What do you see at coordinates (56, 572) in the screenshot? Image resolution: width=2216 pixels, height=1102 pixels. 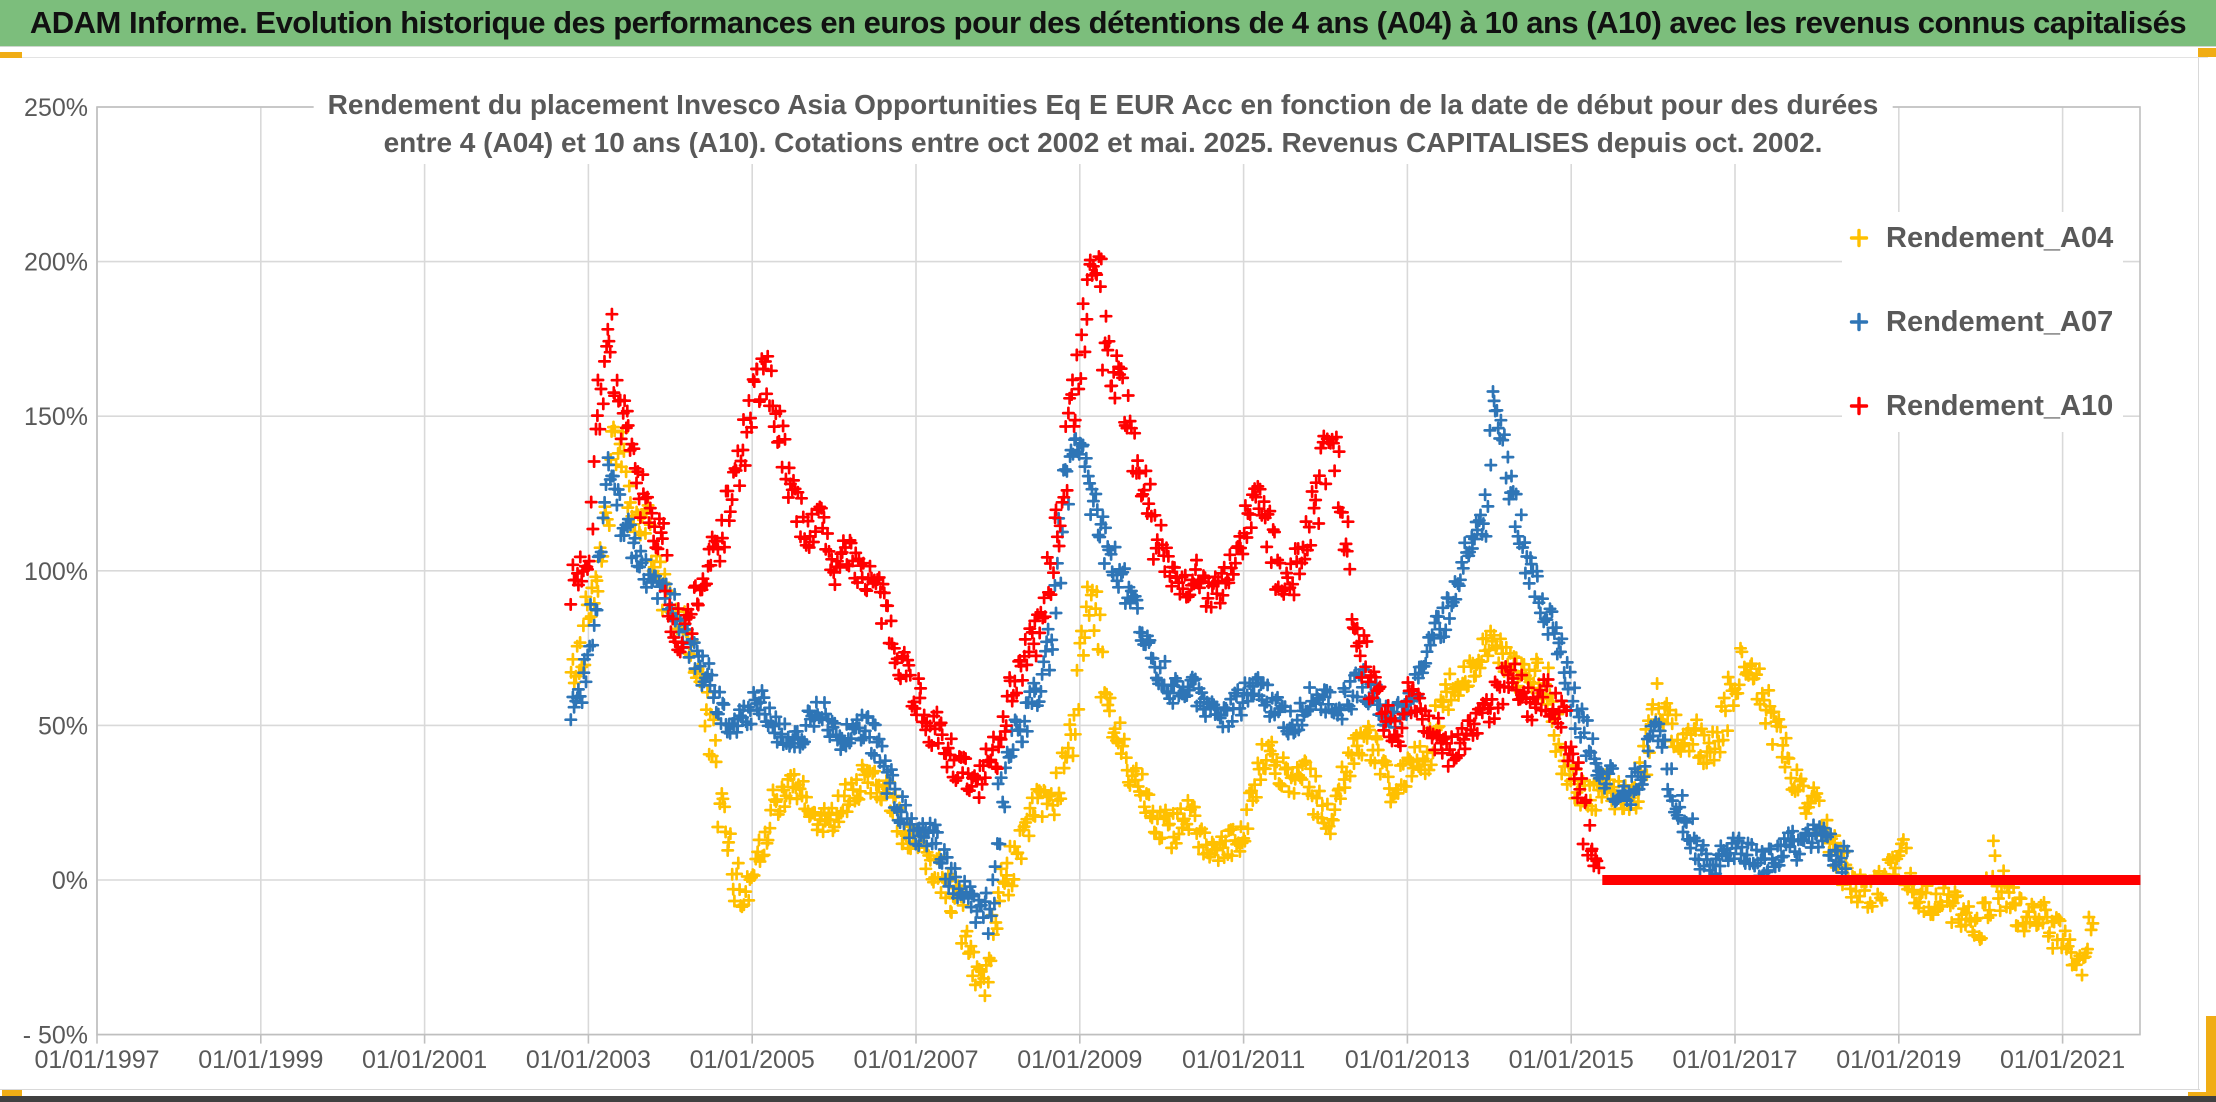 I see `y-tick-label: 100%` at bounding box center [56, 572].